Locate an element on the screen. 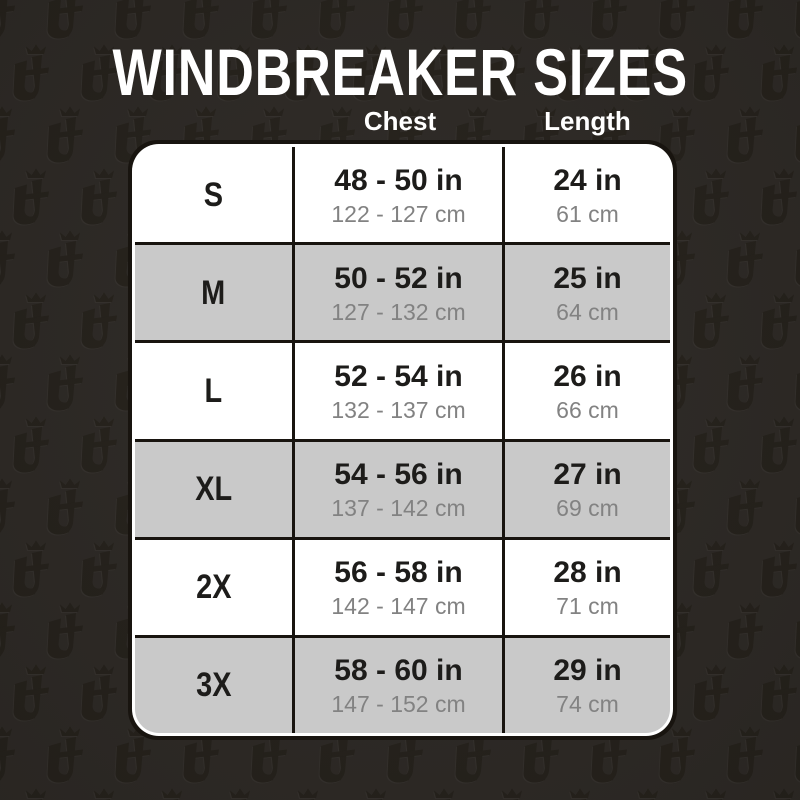  chest-cell: 52 - 54 in 132 - 137 cm is located at coordinates (400, 391).